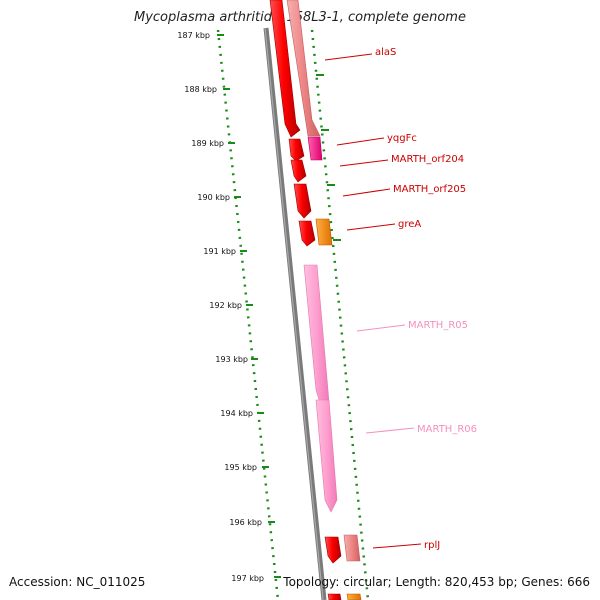  Describe the element at coordinates (298, 171) in the screenshot. I see `gene-MARTH_orf204` at that location.